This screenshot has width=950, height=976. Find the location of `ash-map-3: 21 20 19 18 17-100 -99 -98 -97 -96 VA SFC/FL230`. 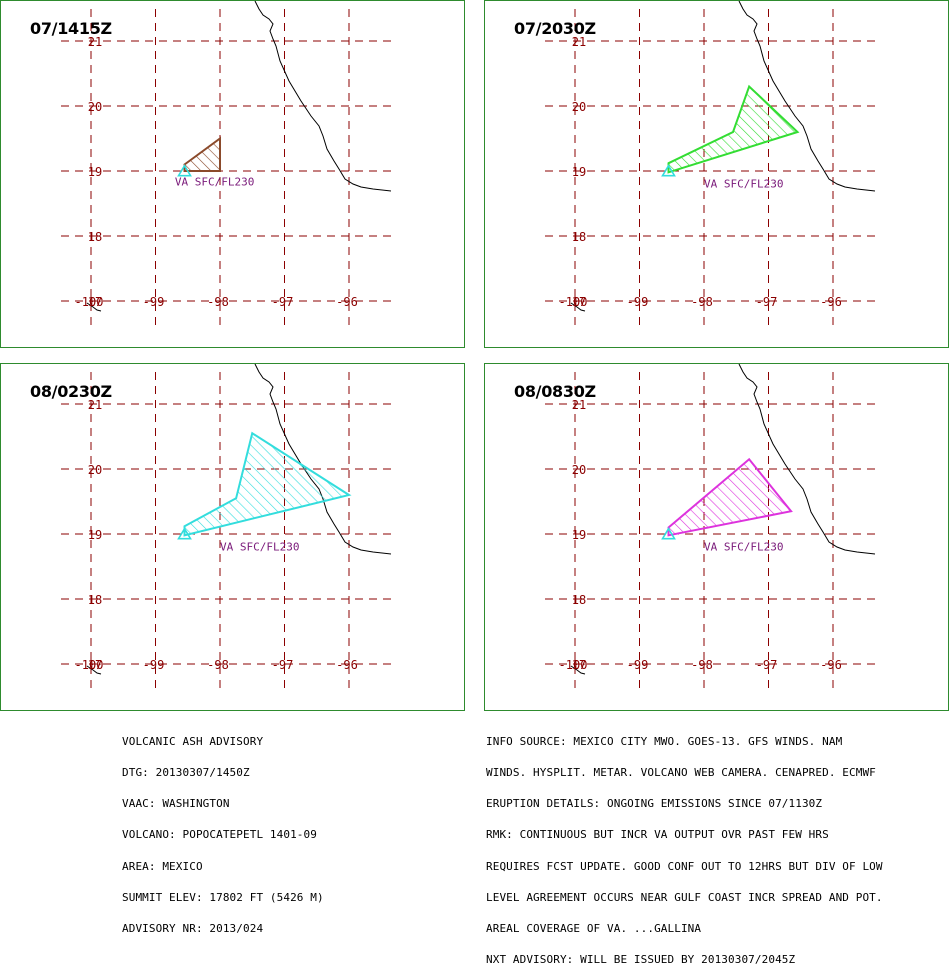

ash-map-3: 21 20 19 18 17-100 -99 -98 -97 -96 VA SFC/FL230 is located at coordinates (226, 529).